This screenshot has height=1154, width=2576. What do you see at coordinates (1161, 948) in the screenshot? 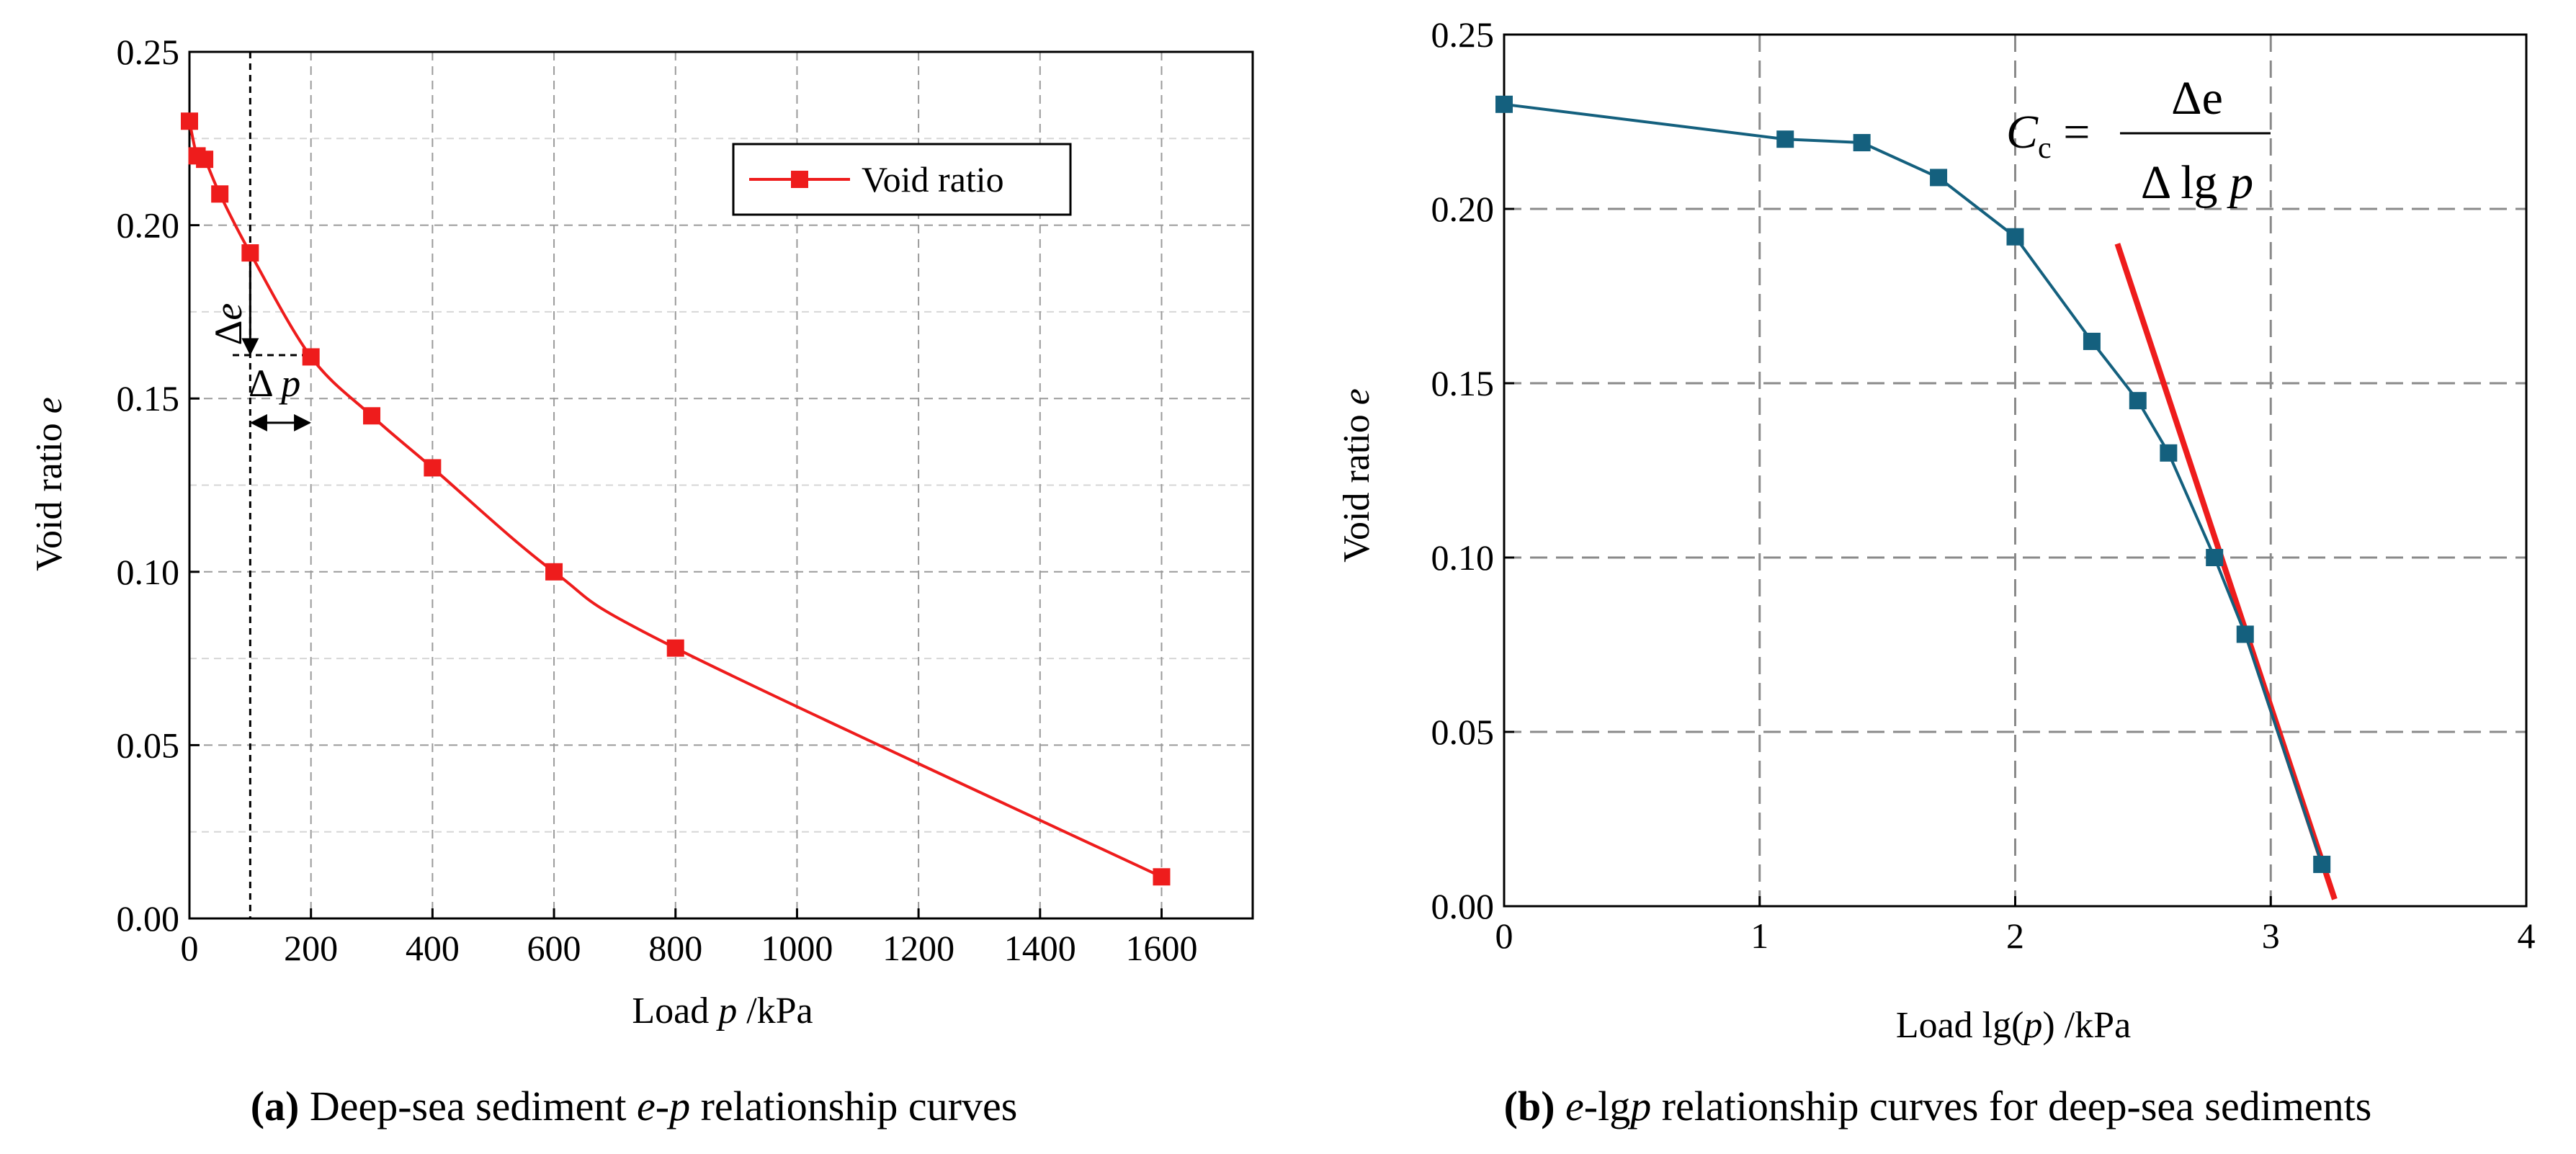
I see `chart-a-x-tick-label: 1600` at bounding box center [1161, 948].